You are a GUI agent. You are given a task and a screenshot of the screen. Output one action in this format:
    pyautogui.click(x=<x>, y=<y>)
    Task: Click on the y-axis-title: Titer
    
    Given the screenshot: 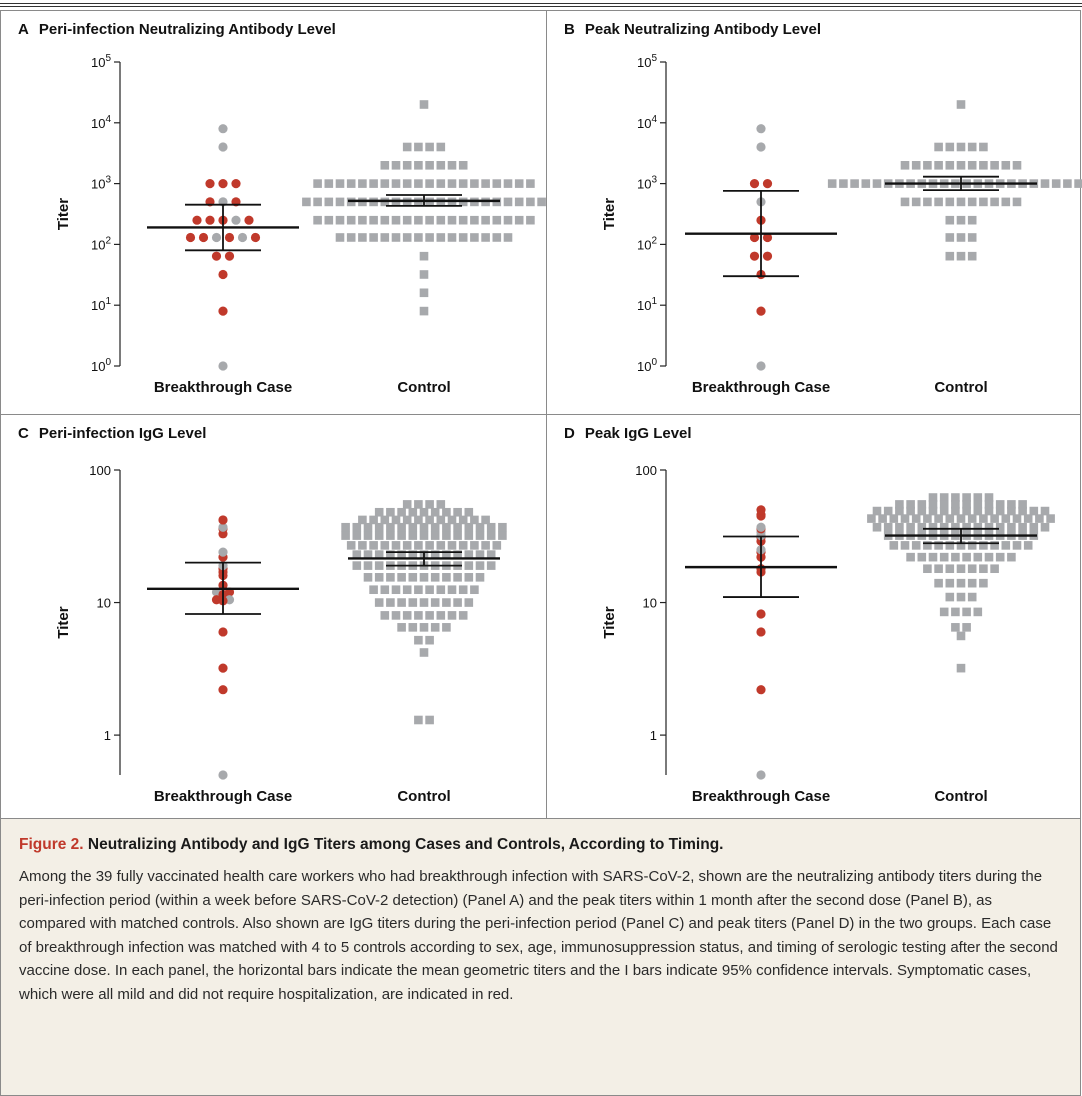 What is the action you would take?
    pyautogui.click(x=609, y=622)
    